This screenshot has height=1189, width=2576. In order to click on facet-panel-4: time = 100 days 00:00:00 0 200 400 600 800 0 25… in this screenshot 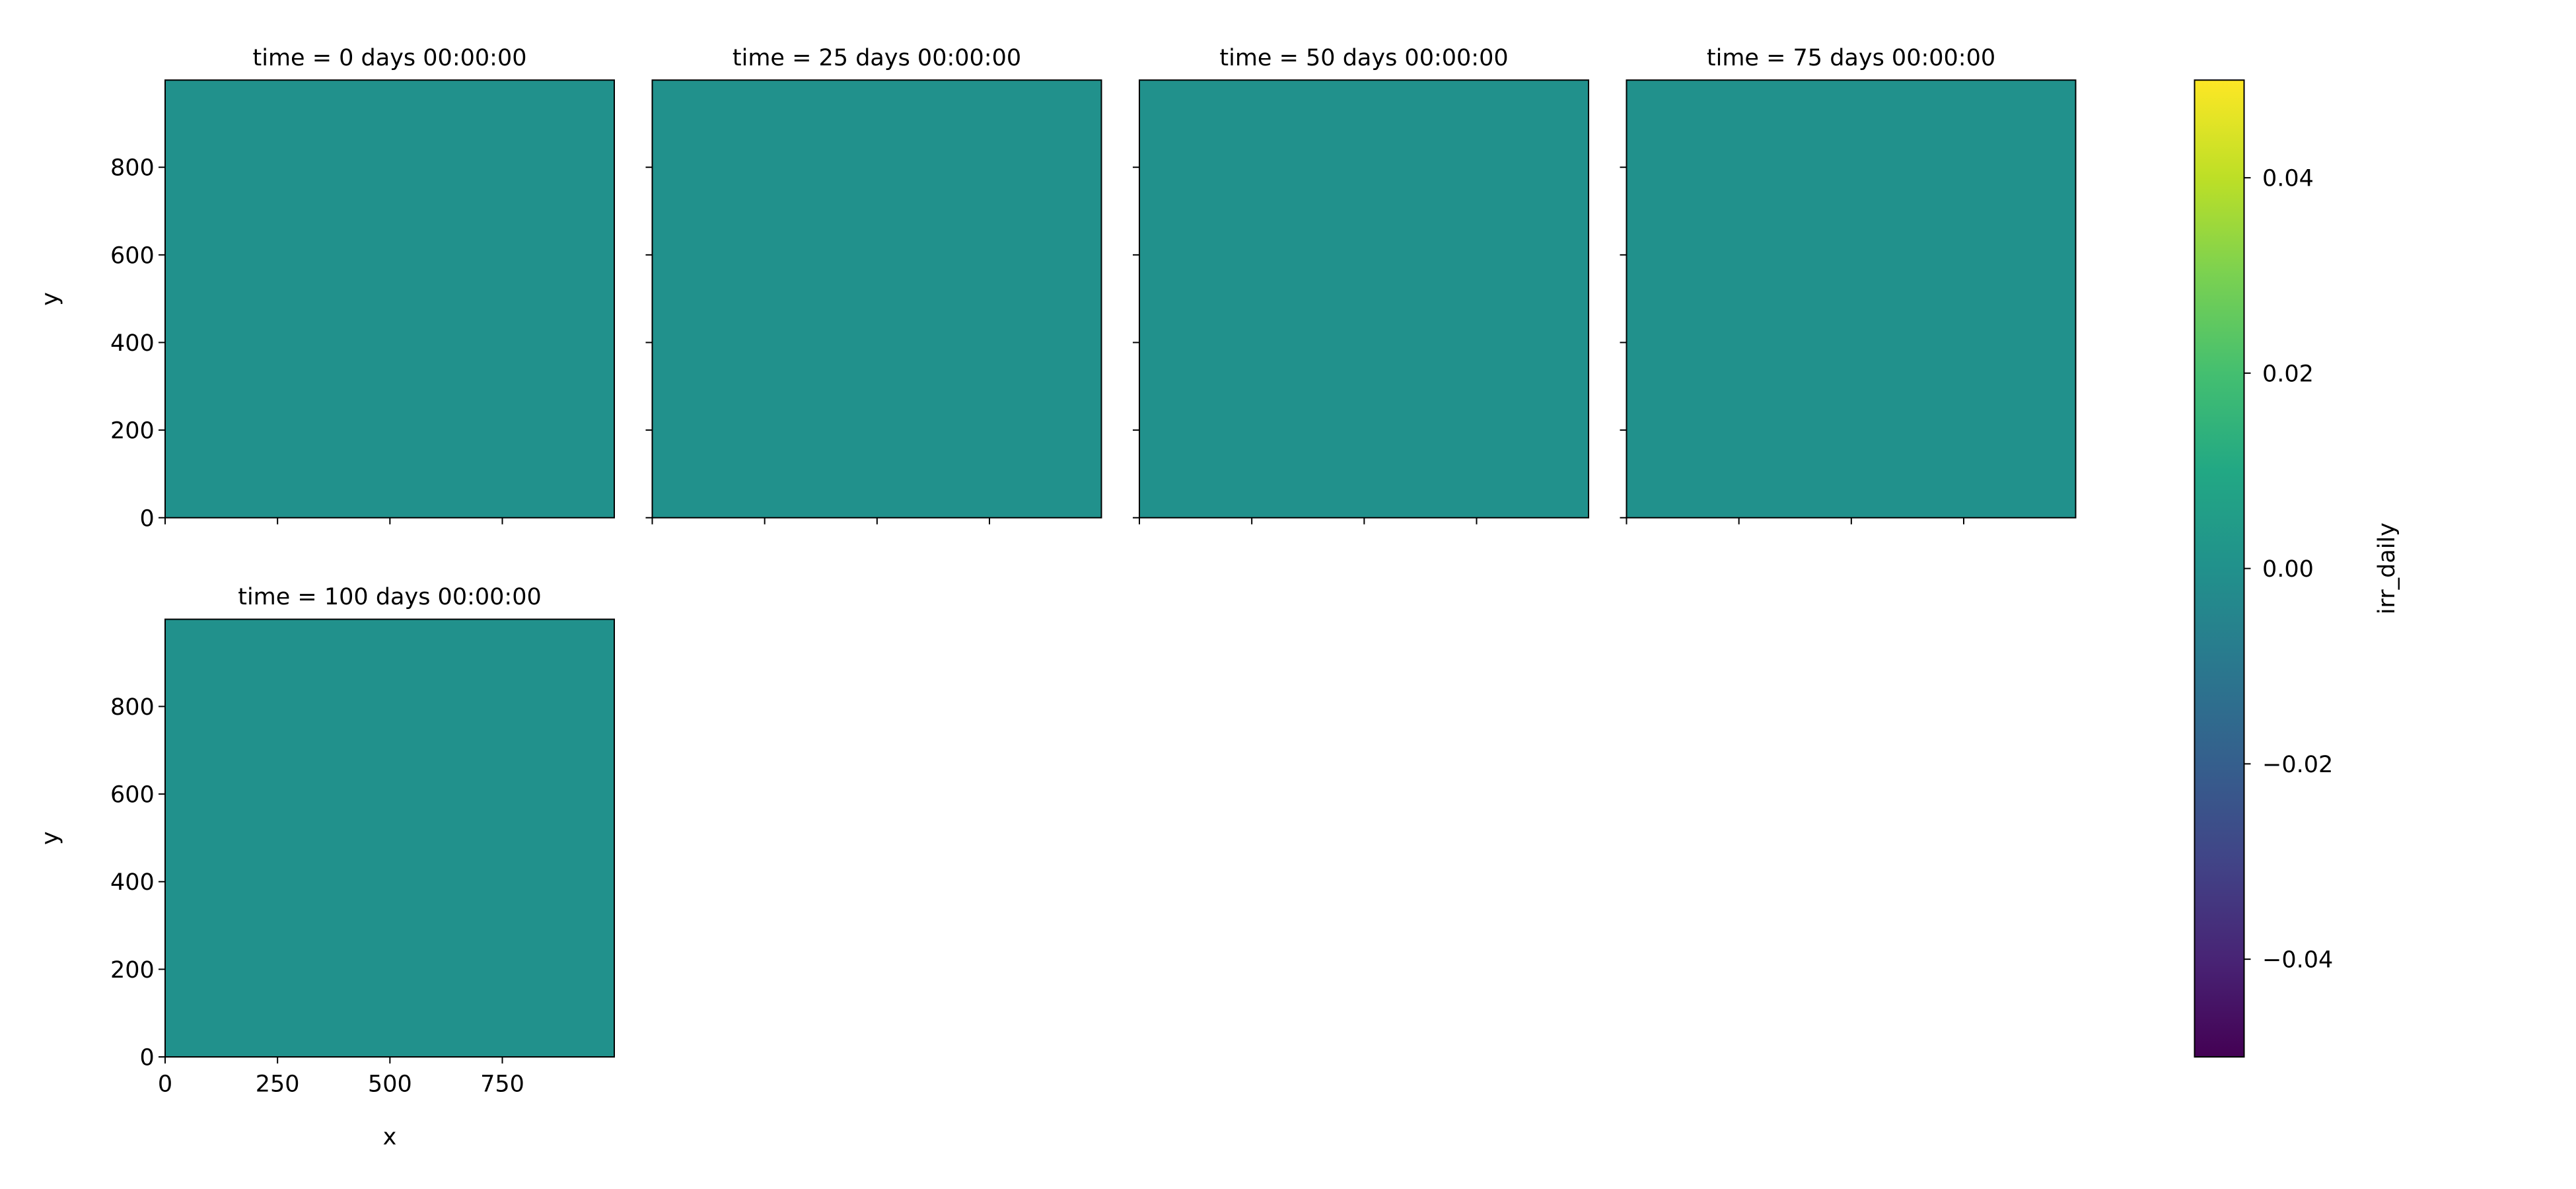, I will do `click(327, 867)`.